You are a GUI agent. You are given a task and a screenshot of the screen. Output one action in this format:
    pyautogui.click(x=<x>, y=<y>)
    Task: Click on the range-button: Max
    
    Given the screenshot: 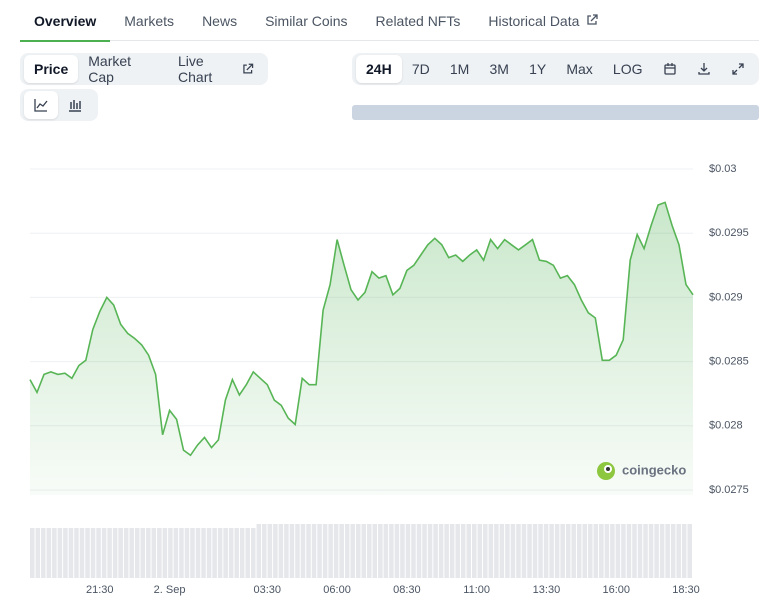 What is the action you would take?
    pyautogui.click(x=579, y=69)
    